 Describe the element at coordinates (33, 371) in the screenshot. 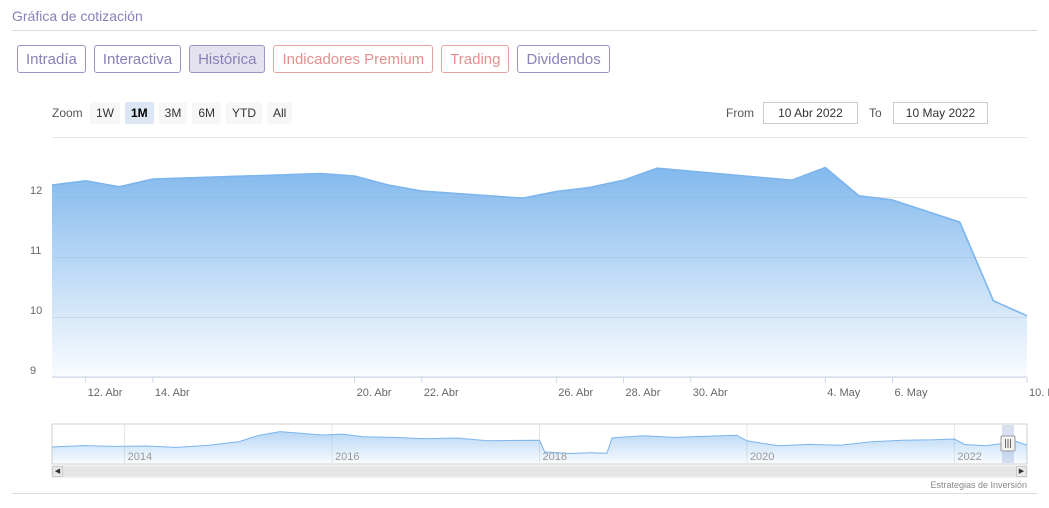

I see `y-tick-label: 9` at that location.